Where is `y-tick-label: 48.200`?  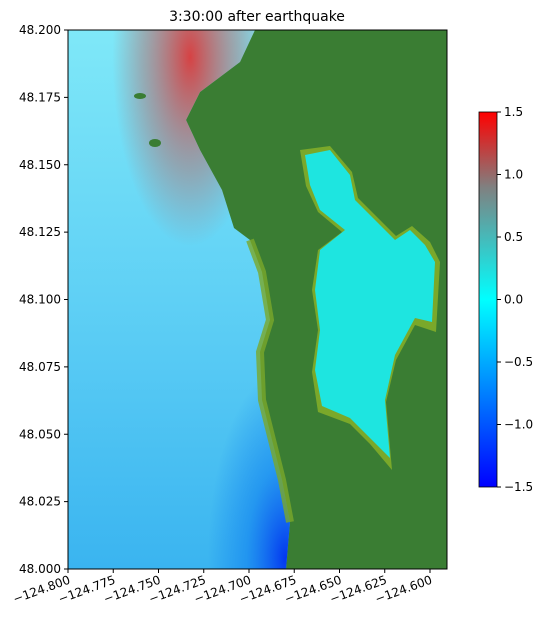
y-tick-label: 48.200 is located at coordinates (40, 30).